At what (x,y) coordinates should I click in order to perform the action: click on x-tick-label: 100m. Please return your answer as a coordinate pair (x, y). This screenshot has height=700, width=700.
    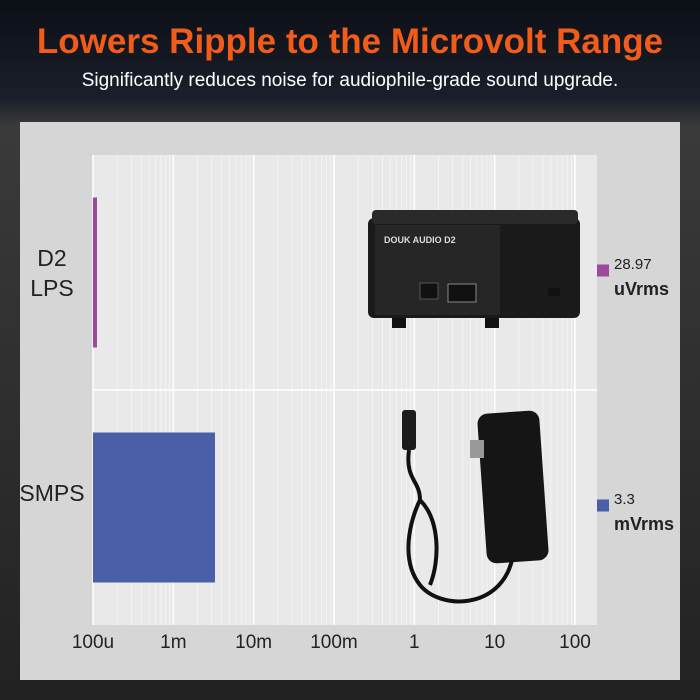
    Looking at the image, I should click on (334, 642).